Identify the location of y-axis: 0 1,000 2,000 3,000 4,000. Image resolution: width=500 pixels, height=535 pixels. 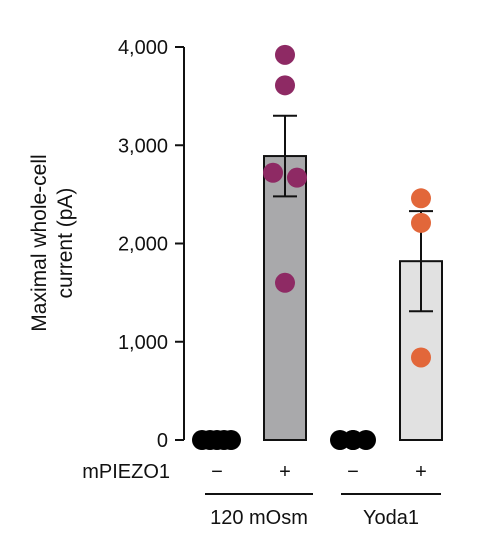
(151, 244).